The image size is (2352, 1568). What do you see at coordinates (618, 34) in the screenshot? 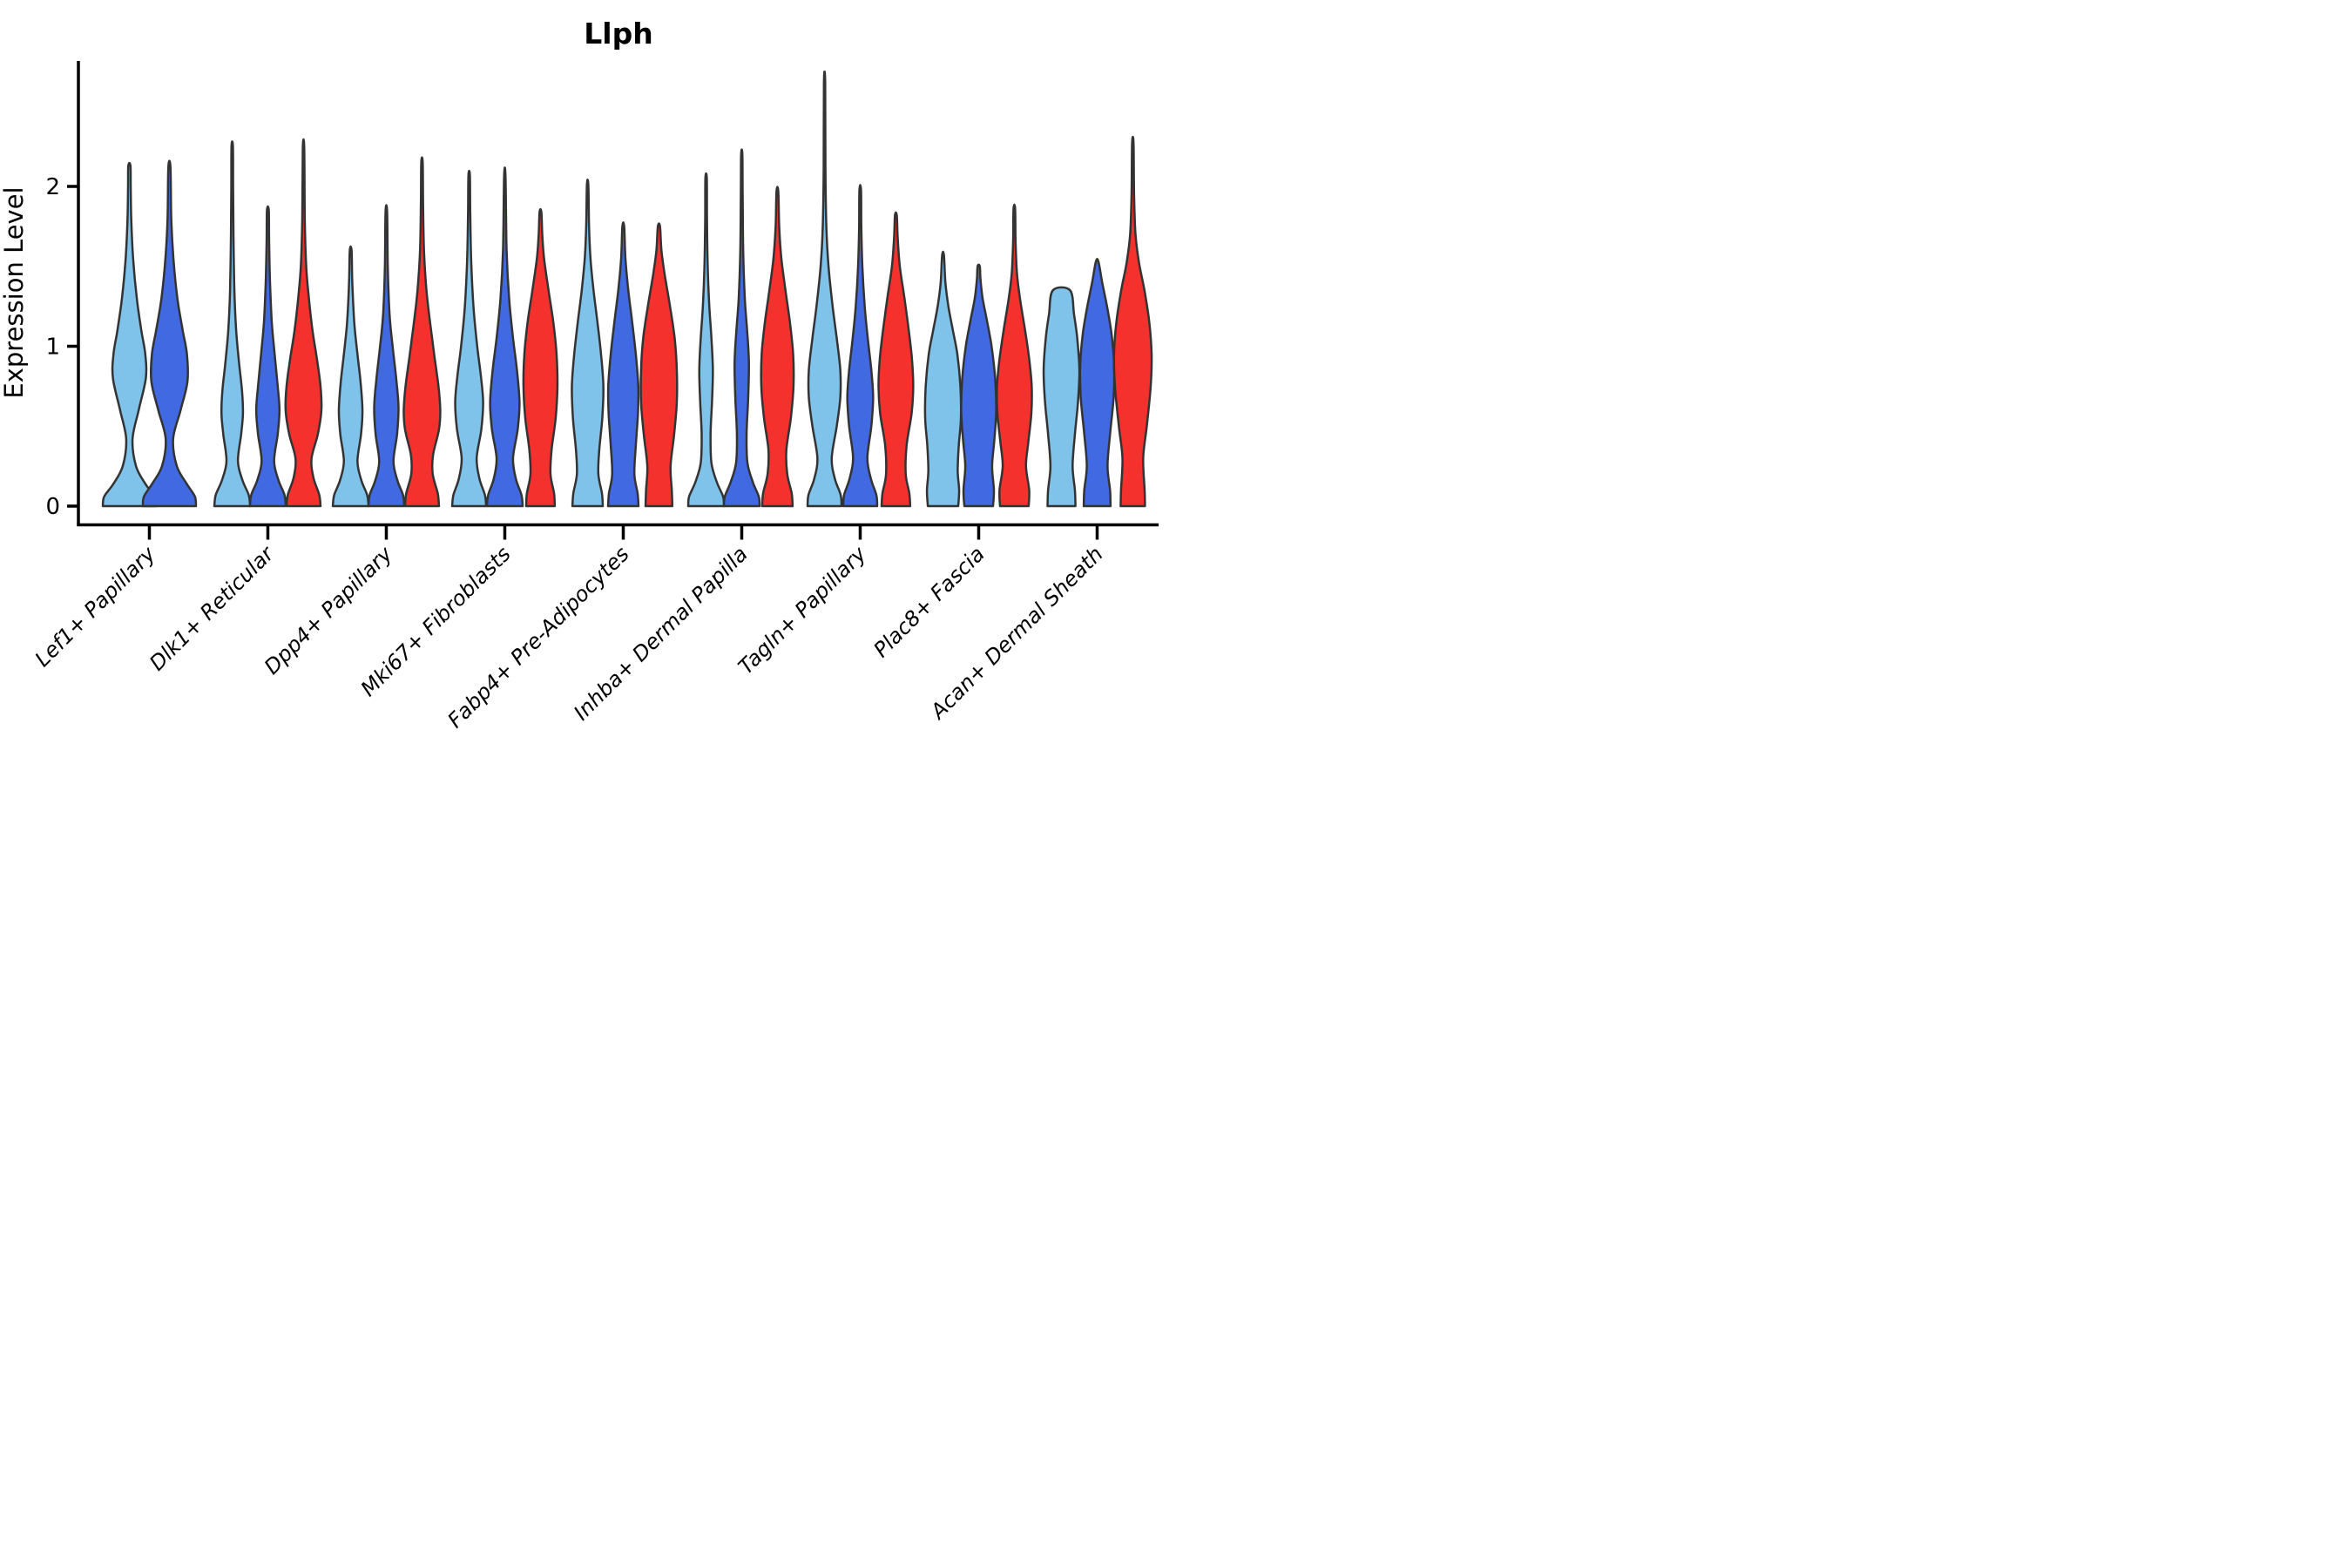
I see `chart-title: Llph` at bounding box center [618, 34].